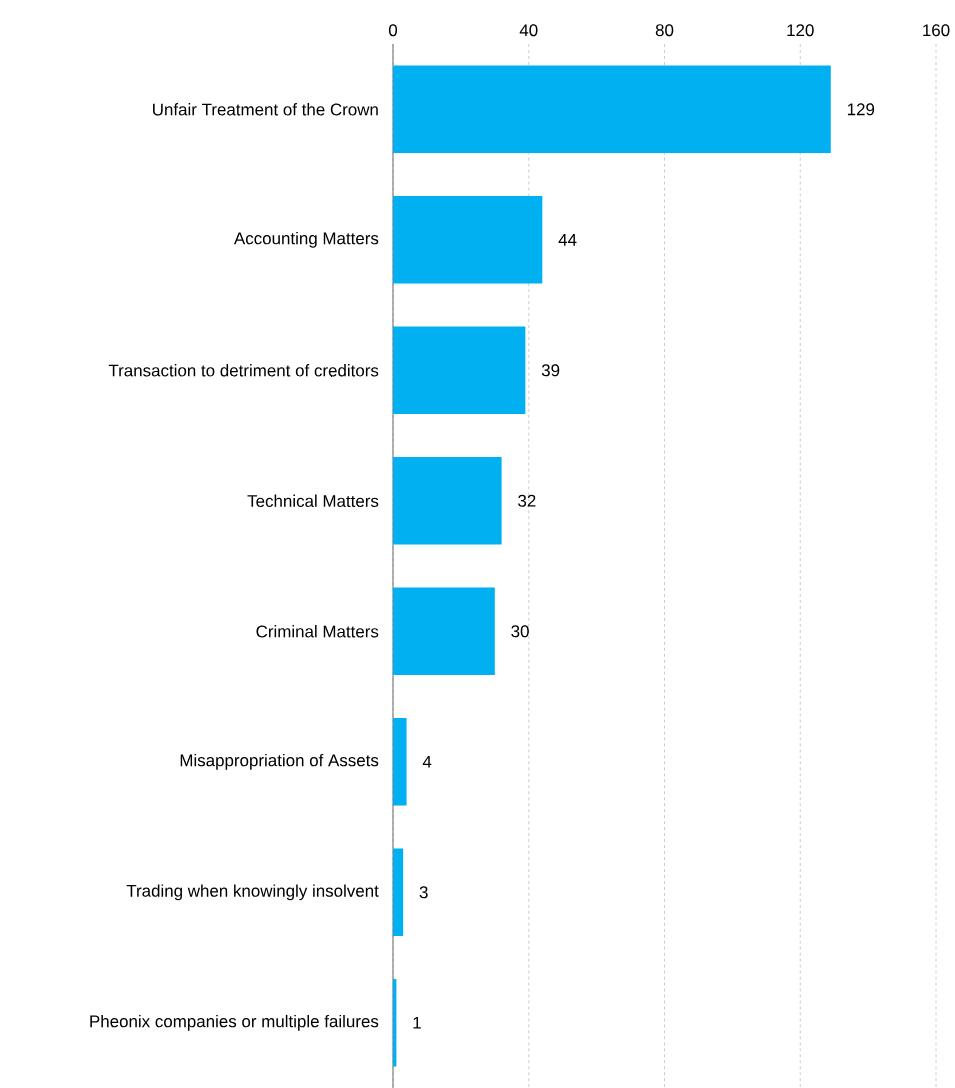  What do you see at coordinates (306, 239) in the screenshot?
I see `y-tick-label: Accounting Matters` at bounding box center [306, 239].